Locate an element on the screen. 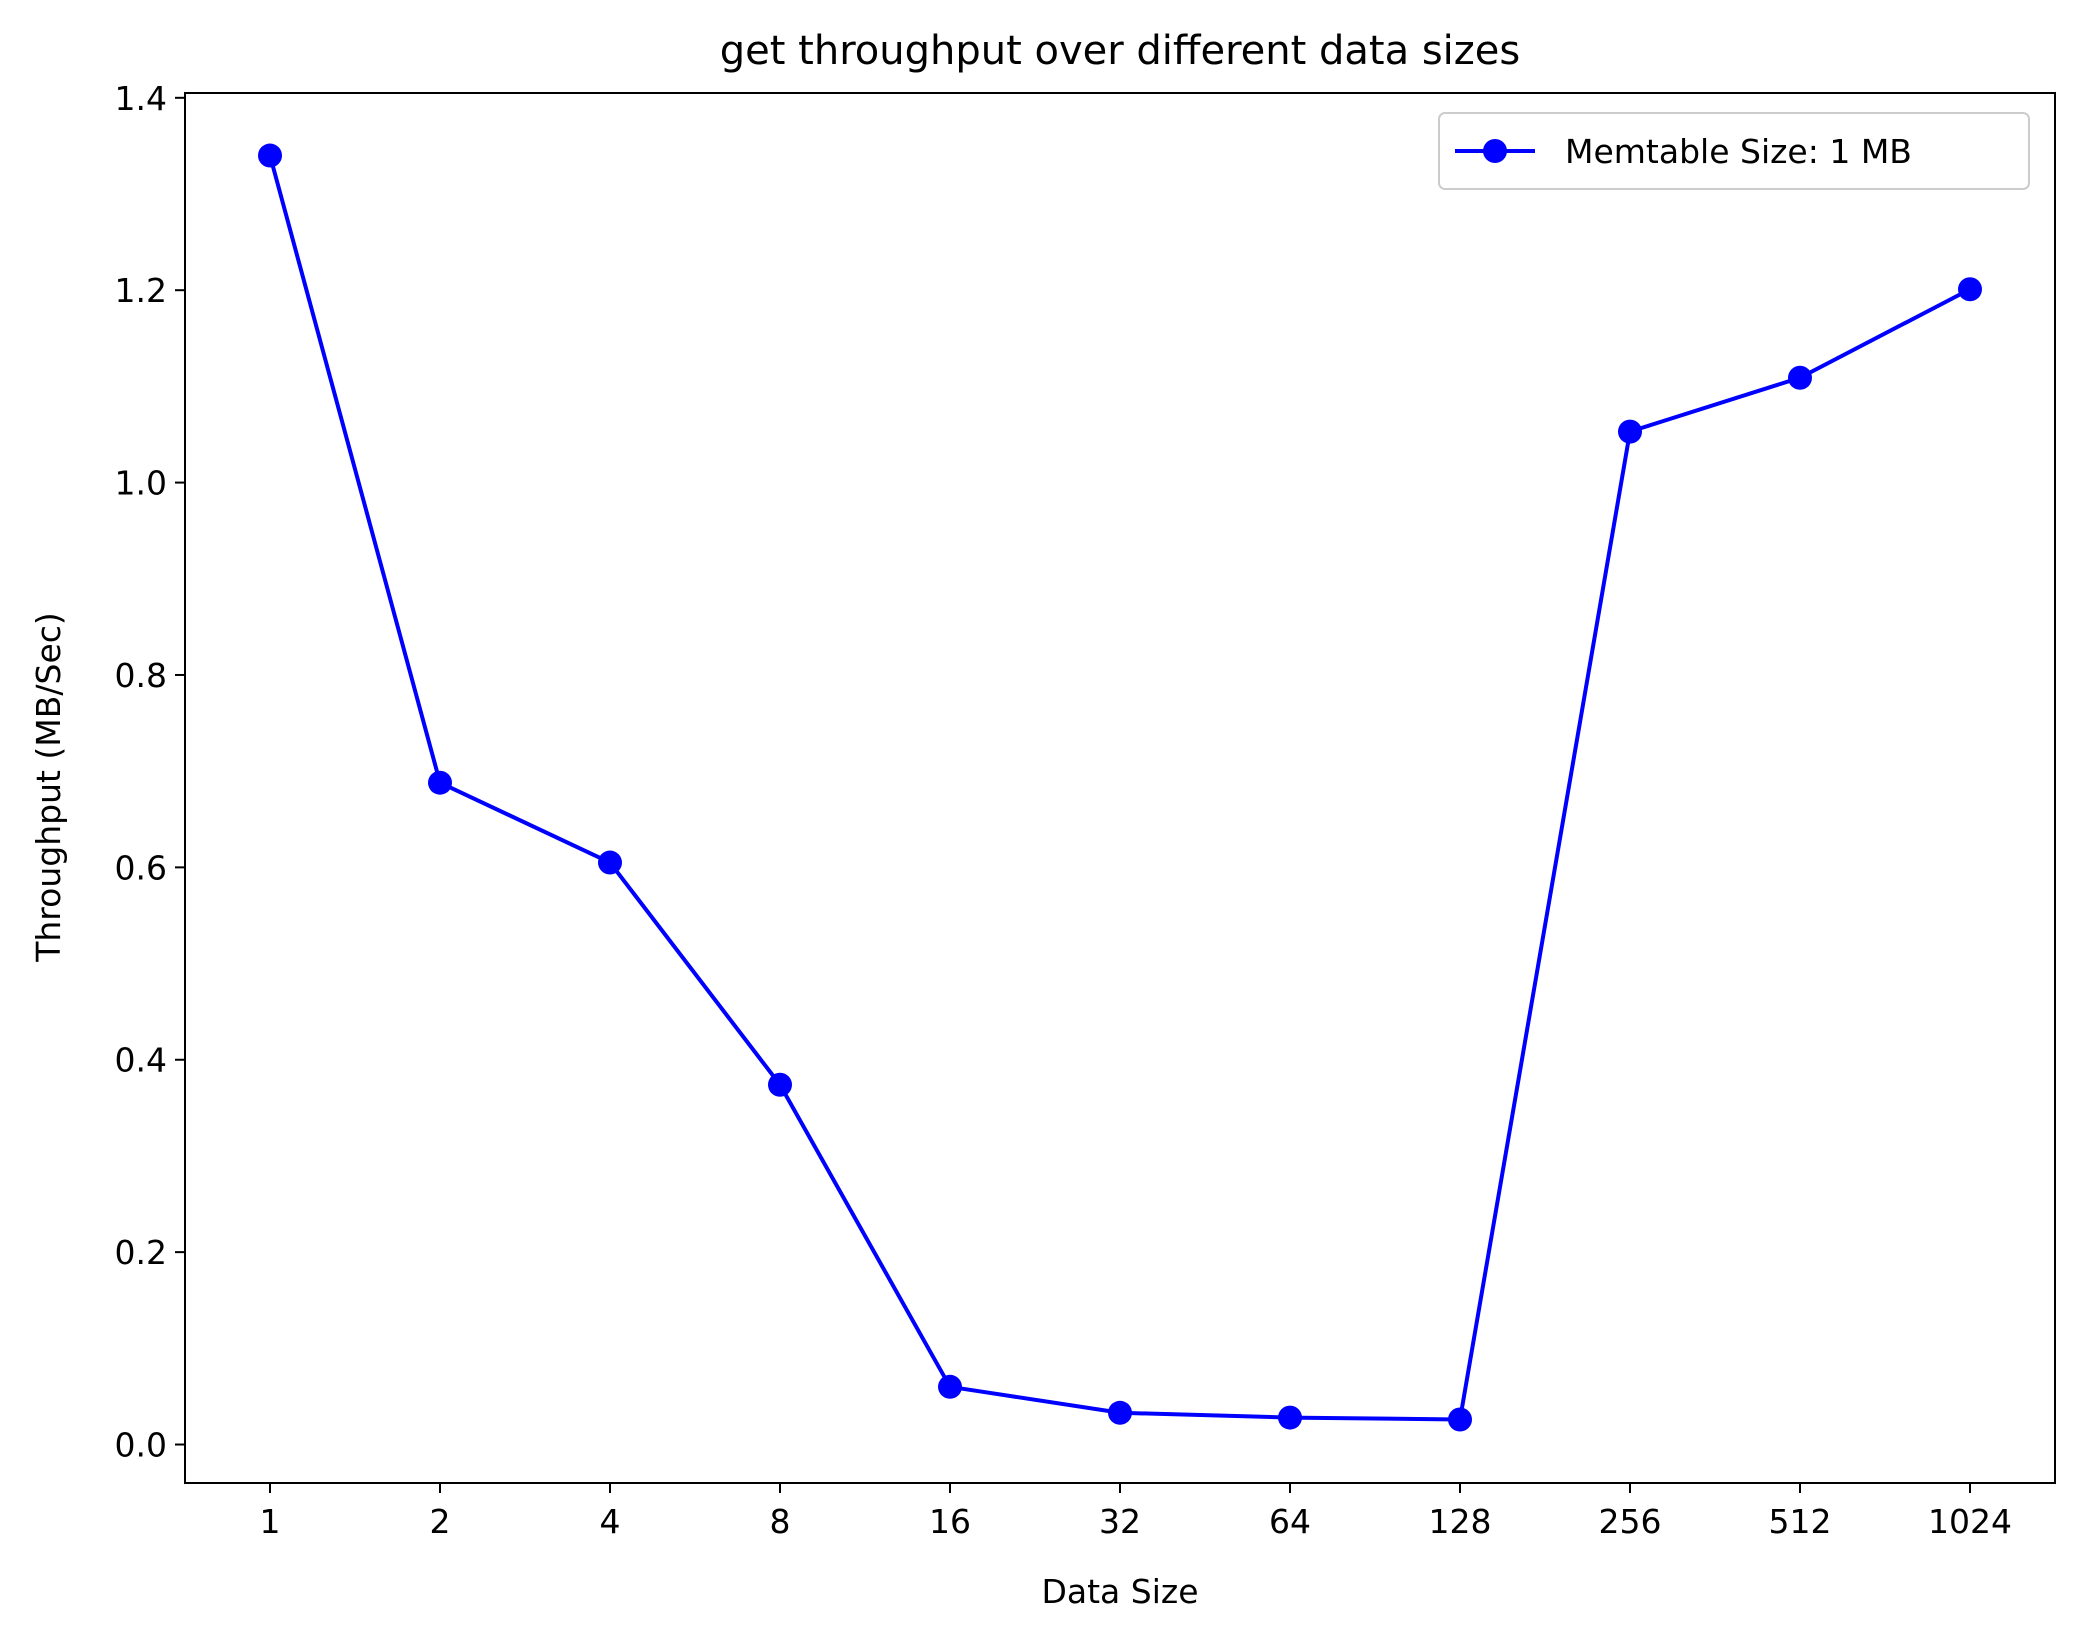 The width and height of the screenshot is (2074, 1638). x-tick-label: 1 is located at coordinates (270, 1521).